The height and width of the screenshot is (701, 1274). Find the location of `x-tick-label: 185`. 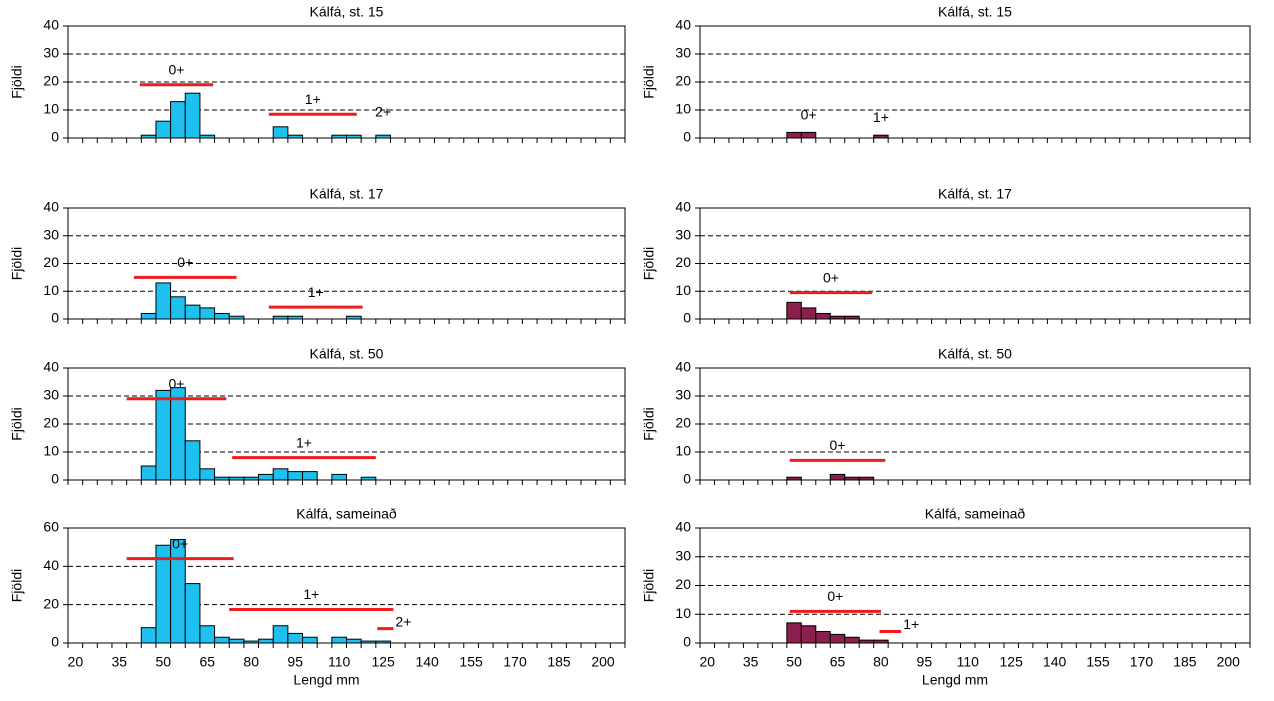

x-tick-label: 185 is located at coordinates (559, 662).